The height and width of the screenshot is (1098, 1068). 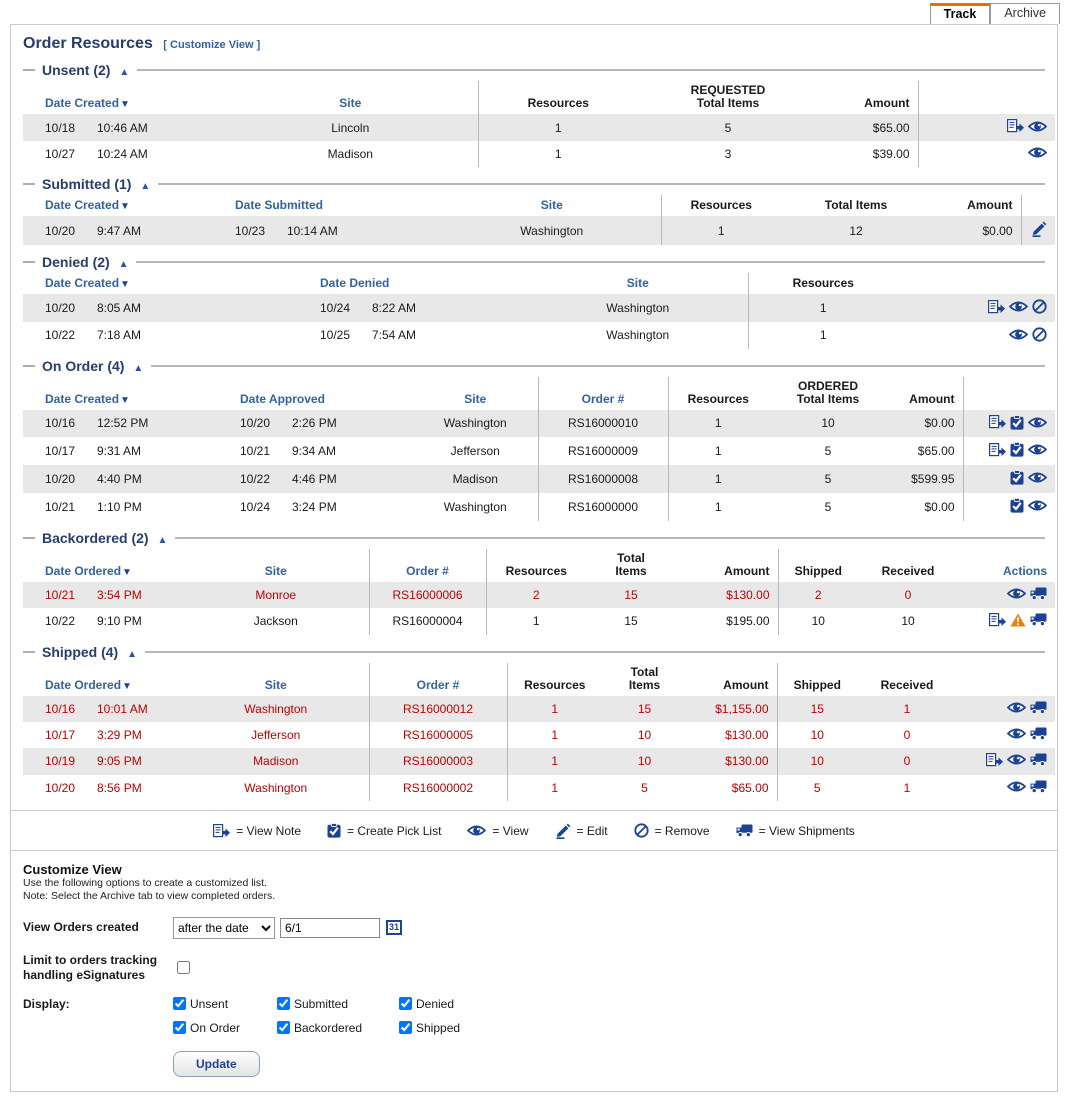 I want to click on shipped-checkbox, so click(x=405, y=1027).